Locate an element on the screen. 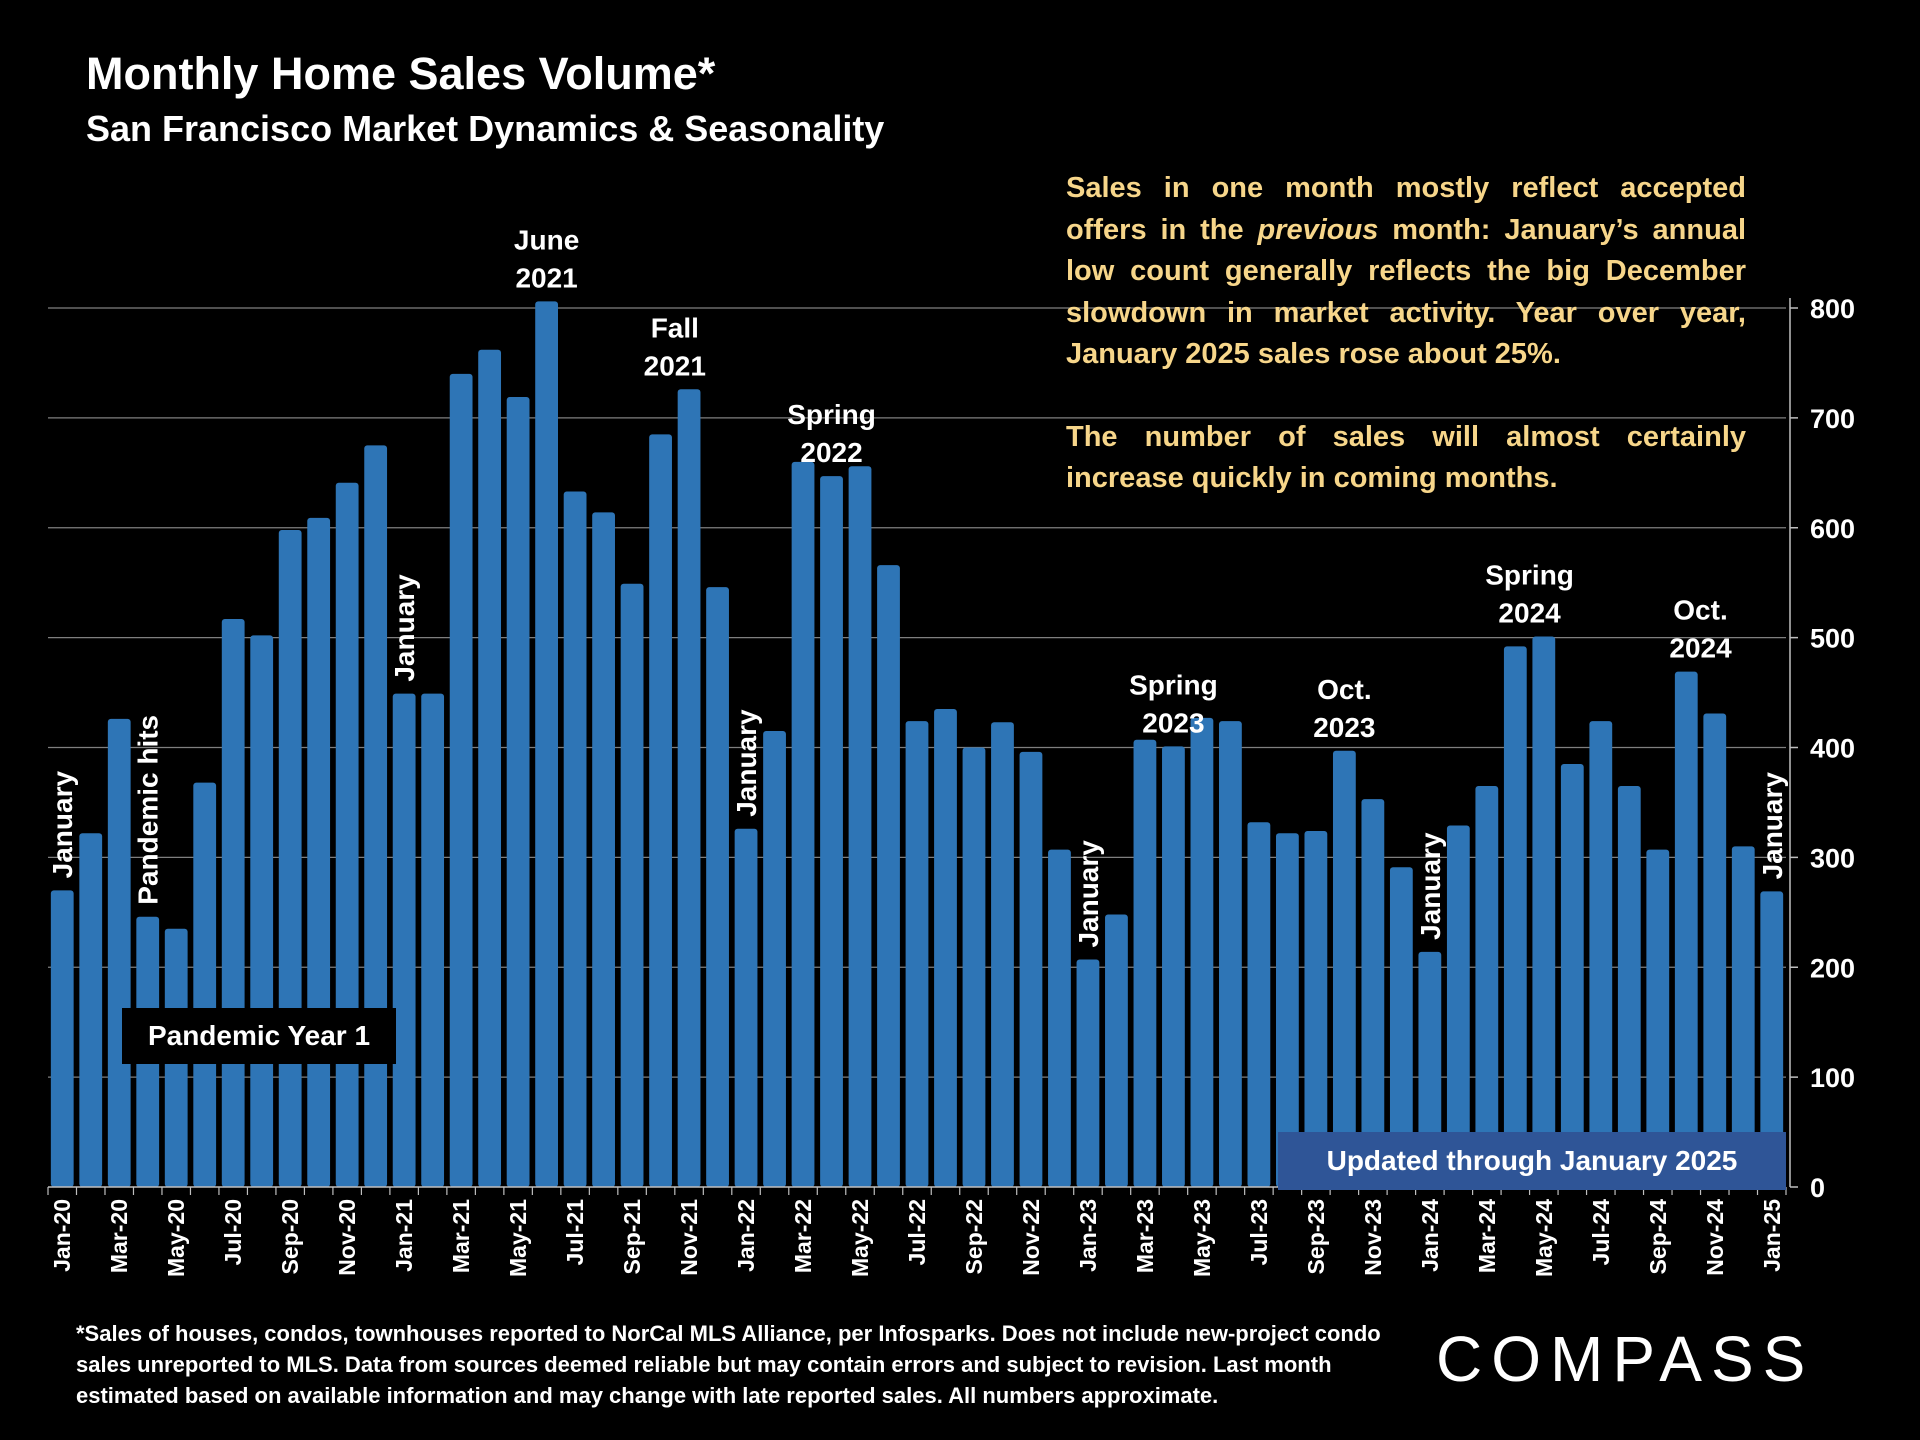  y-tick-label: 100 is located at coordinates (1832, 1078).